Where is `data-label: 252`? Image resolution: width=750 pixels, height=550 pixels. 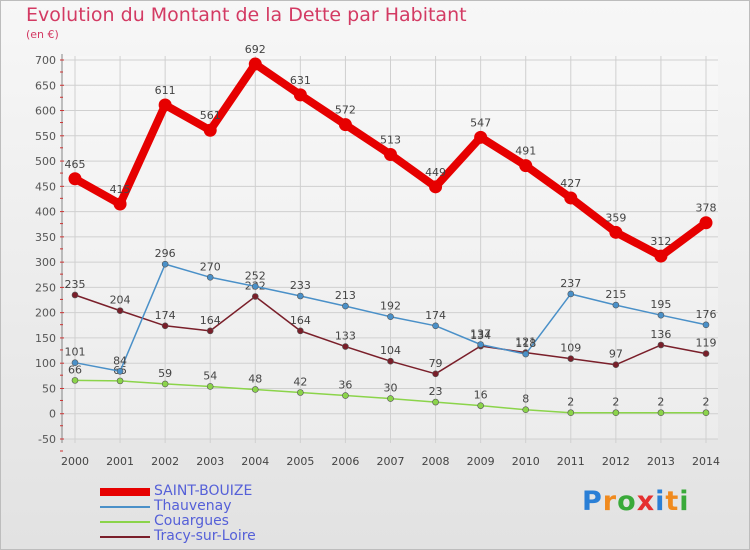 data-label: 252 is located at coordinates (255, 275).